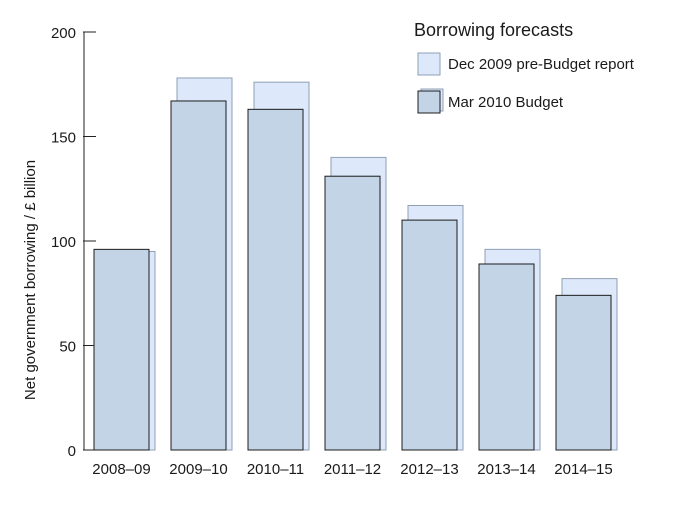 The image size is (680, 510). What do you see at coordinates (541, 64) in the screenshot?
I see `legend-label: Dec 2009 pre-Budget report` at bounding box center [541, 64].